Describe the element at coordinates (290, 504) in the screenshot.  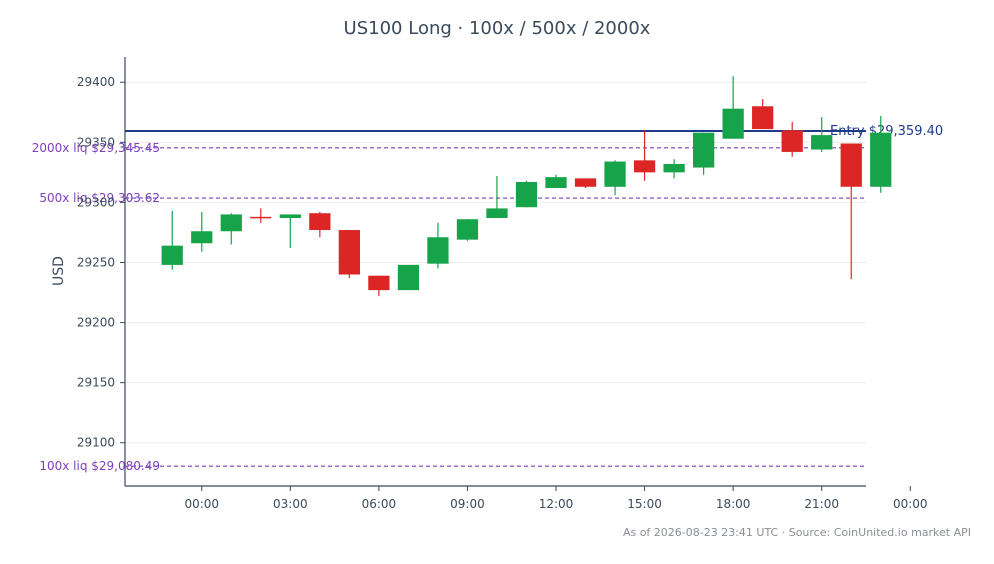
I see `x-tick-label: 03:00` at that location.